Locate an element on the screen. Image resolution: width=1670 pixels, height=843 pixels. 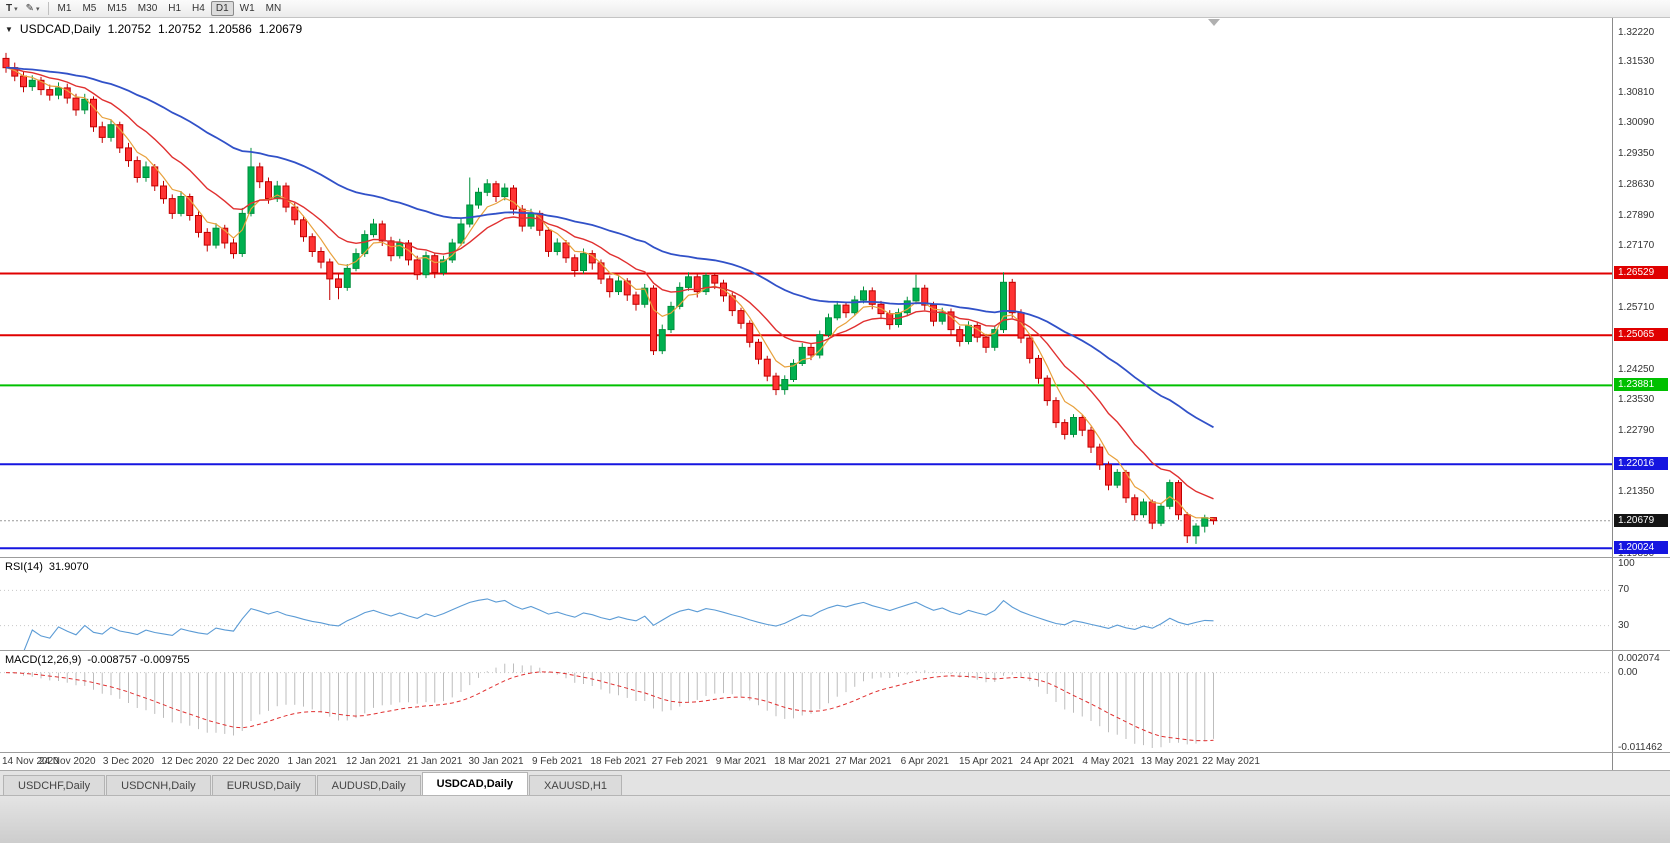
rsi-value: 31.9070 is located at coordinates (68, 567).